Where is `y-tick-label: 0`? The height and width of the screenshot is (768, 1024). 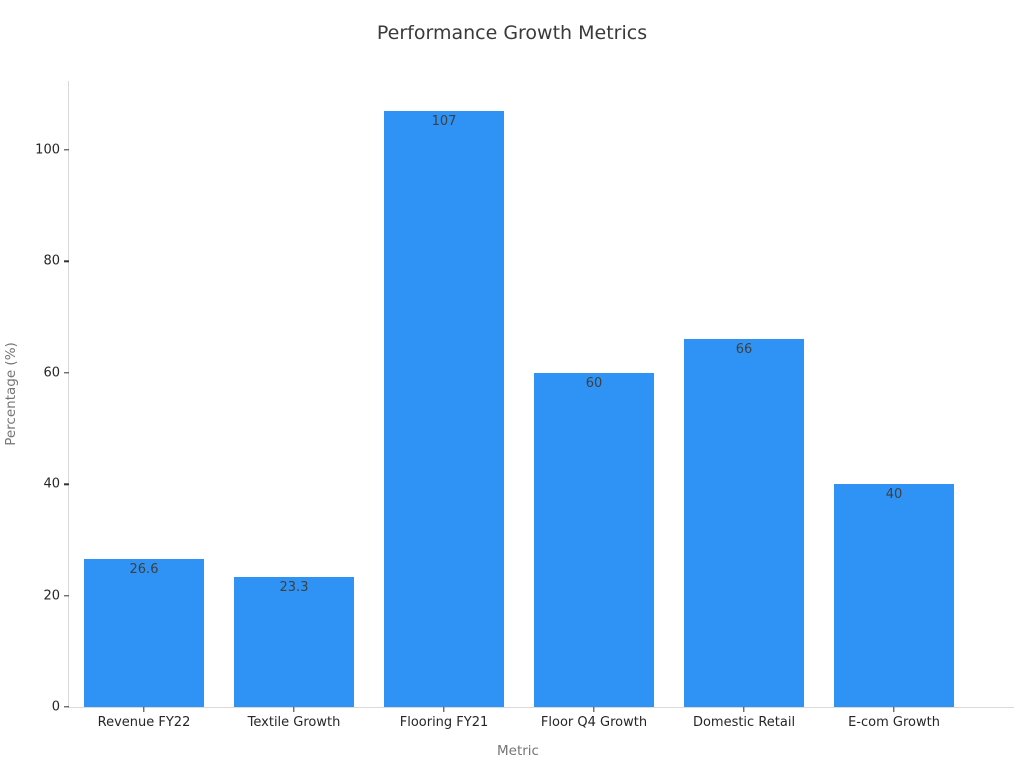 y-tick-label: 0 is located at coordinates (55, 707).